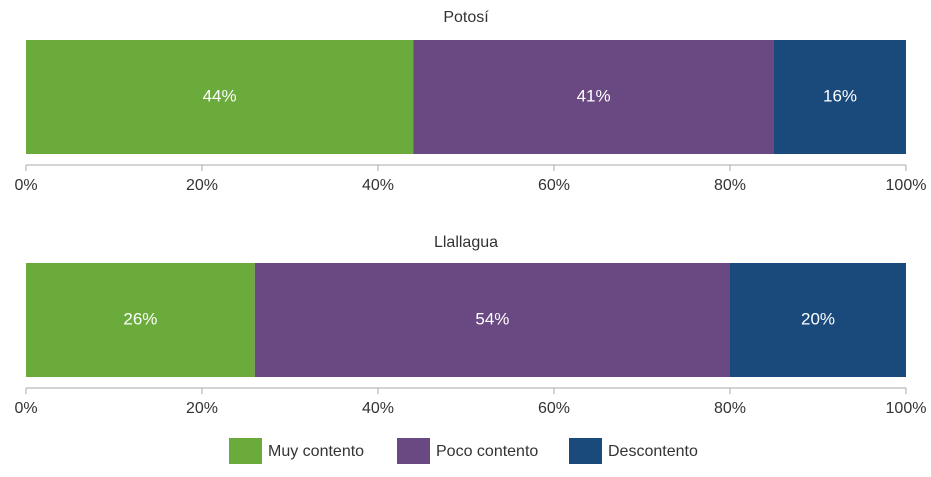 The image size is (931, 477). Describe the element at coordinates (466, 242) in the screenshot. I see `panel-title: Llallagua` at that location.